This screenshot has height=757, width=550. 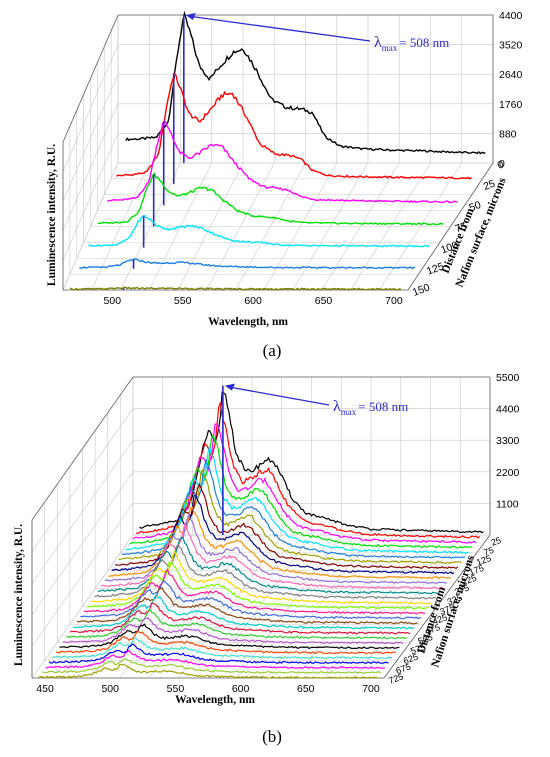 I want to click on chart-b-xlabel: Wavelength, nm, so click(x=215, y=700).